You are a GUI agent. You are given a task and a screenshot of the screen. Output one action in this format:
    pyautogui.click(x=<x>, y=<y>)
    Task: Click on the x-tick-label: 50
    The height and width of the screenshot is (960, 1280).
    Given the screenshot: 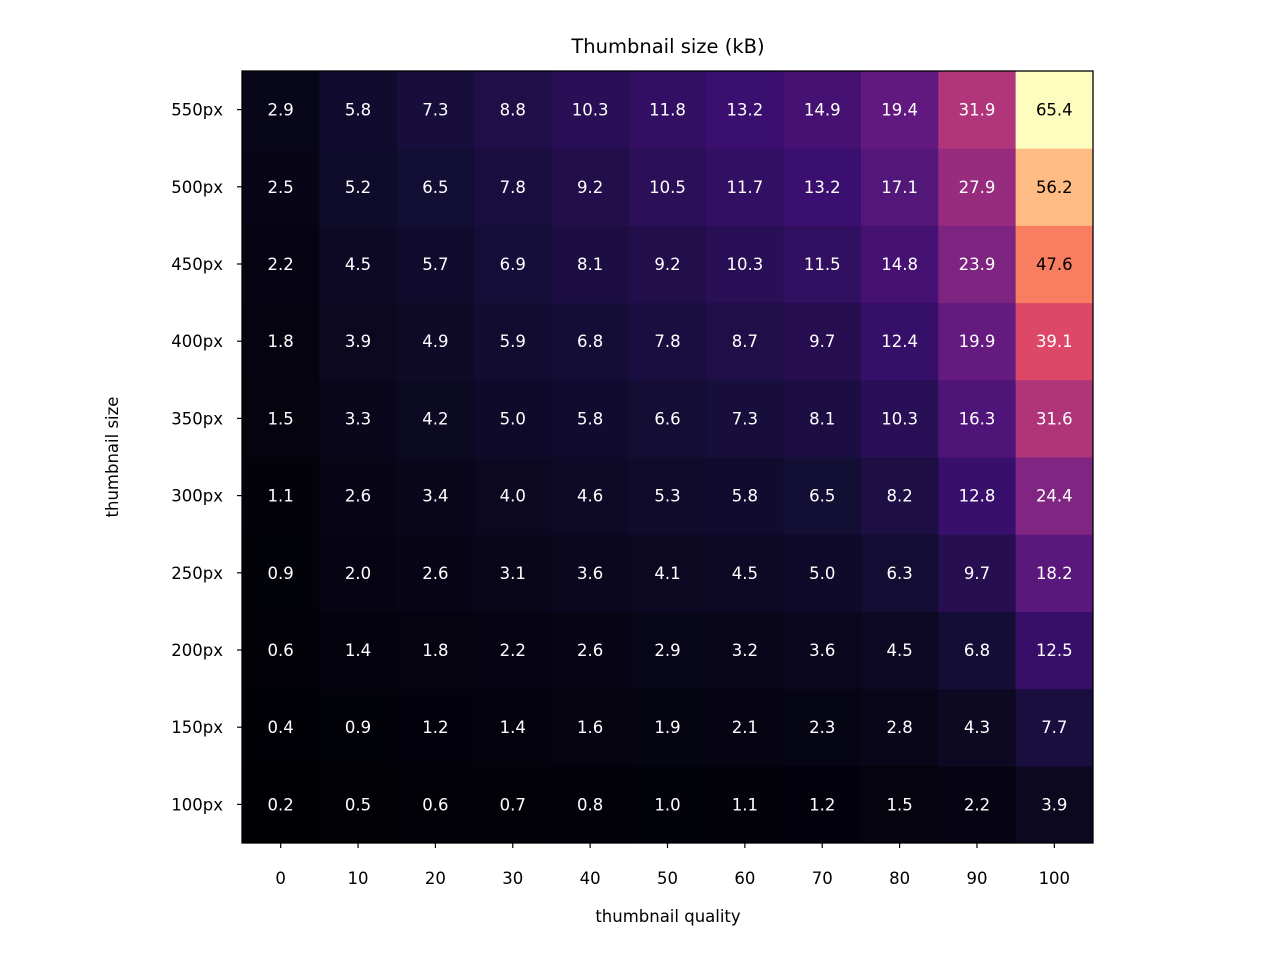 What is the action you would take?
    pyautogui.click(x=667, y=878)
    